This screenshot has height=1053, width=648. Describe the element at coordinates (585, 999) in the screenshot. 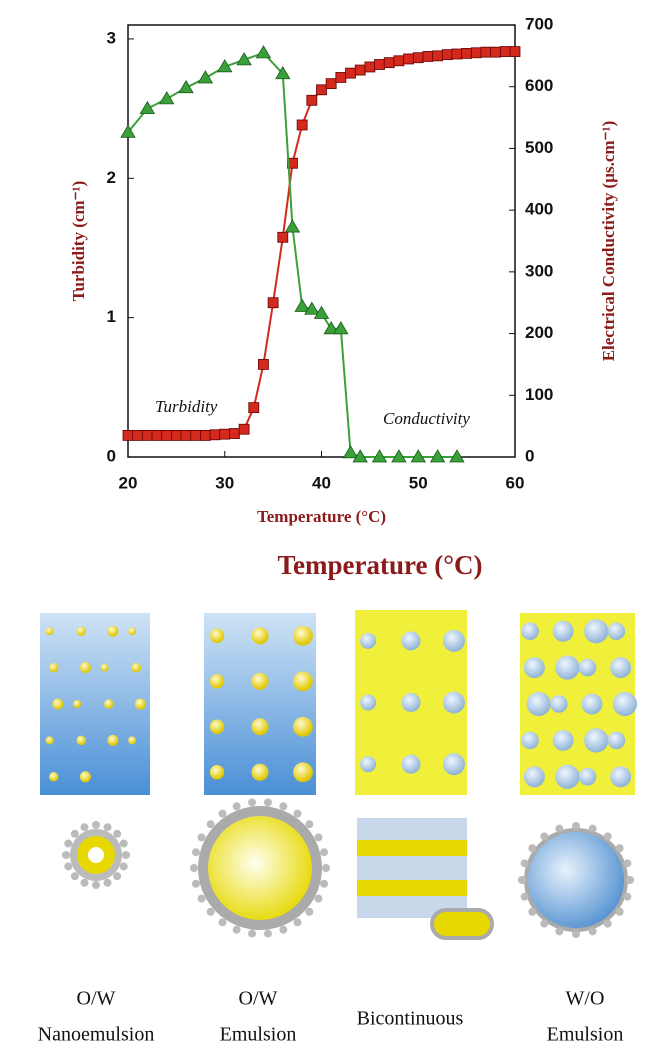

I see `phase-label: W/O` at that location.